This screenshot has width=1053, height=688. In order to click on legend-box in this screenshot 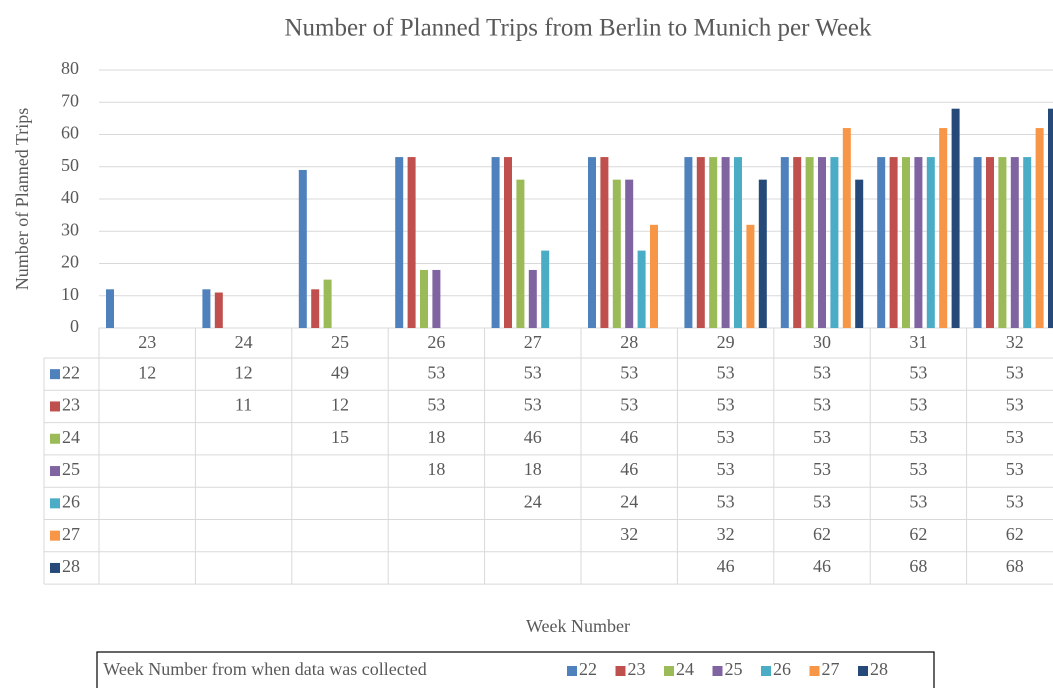, I will do `click(515, 669)`.